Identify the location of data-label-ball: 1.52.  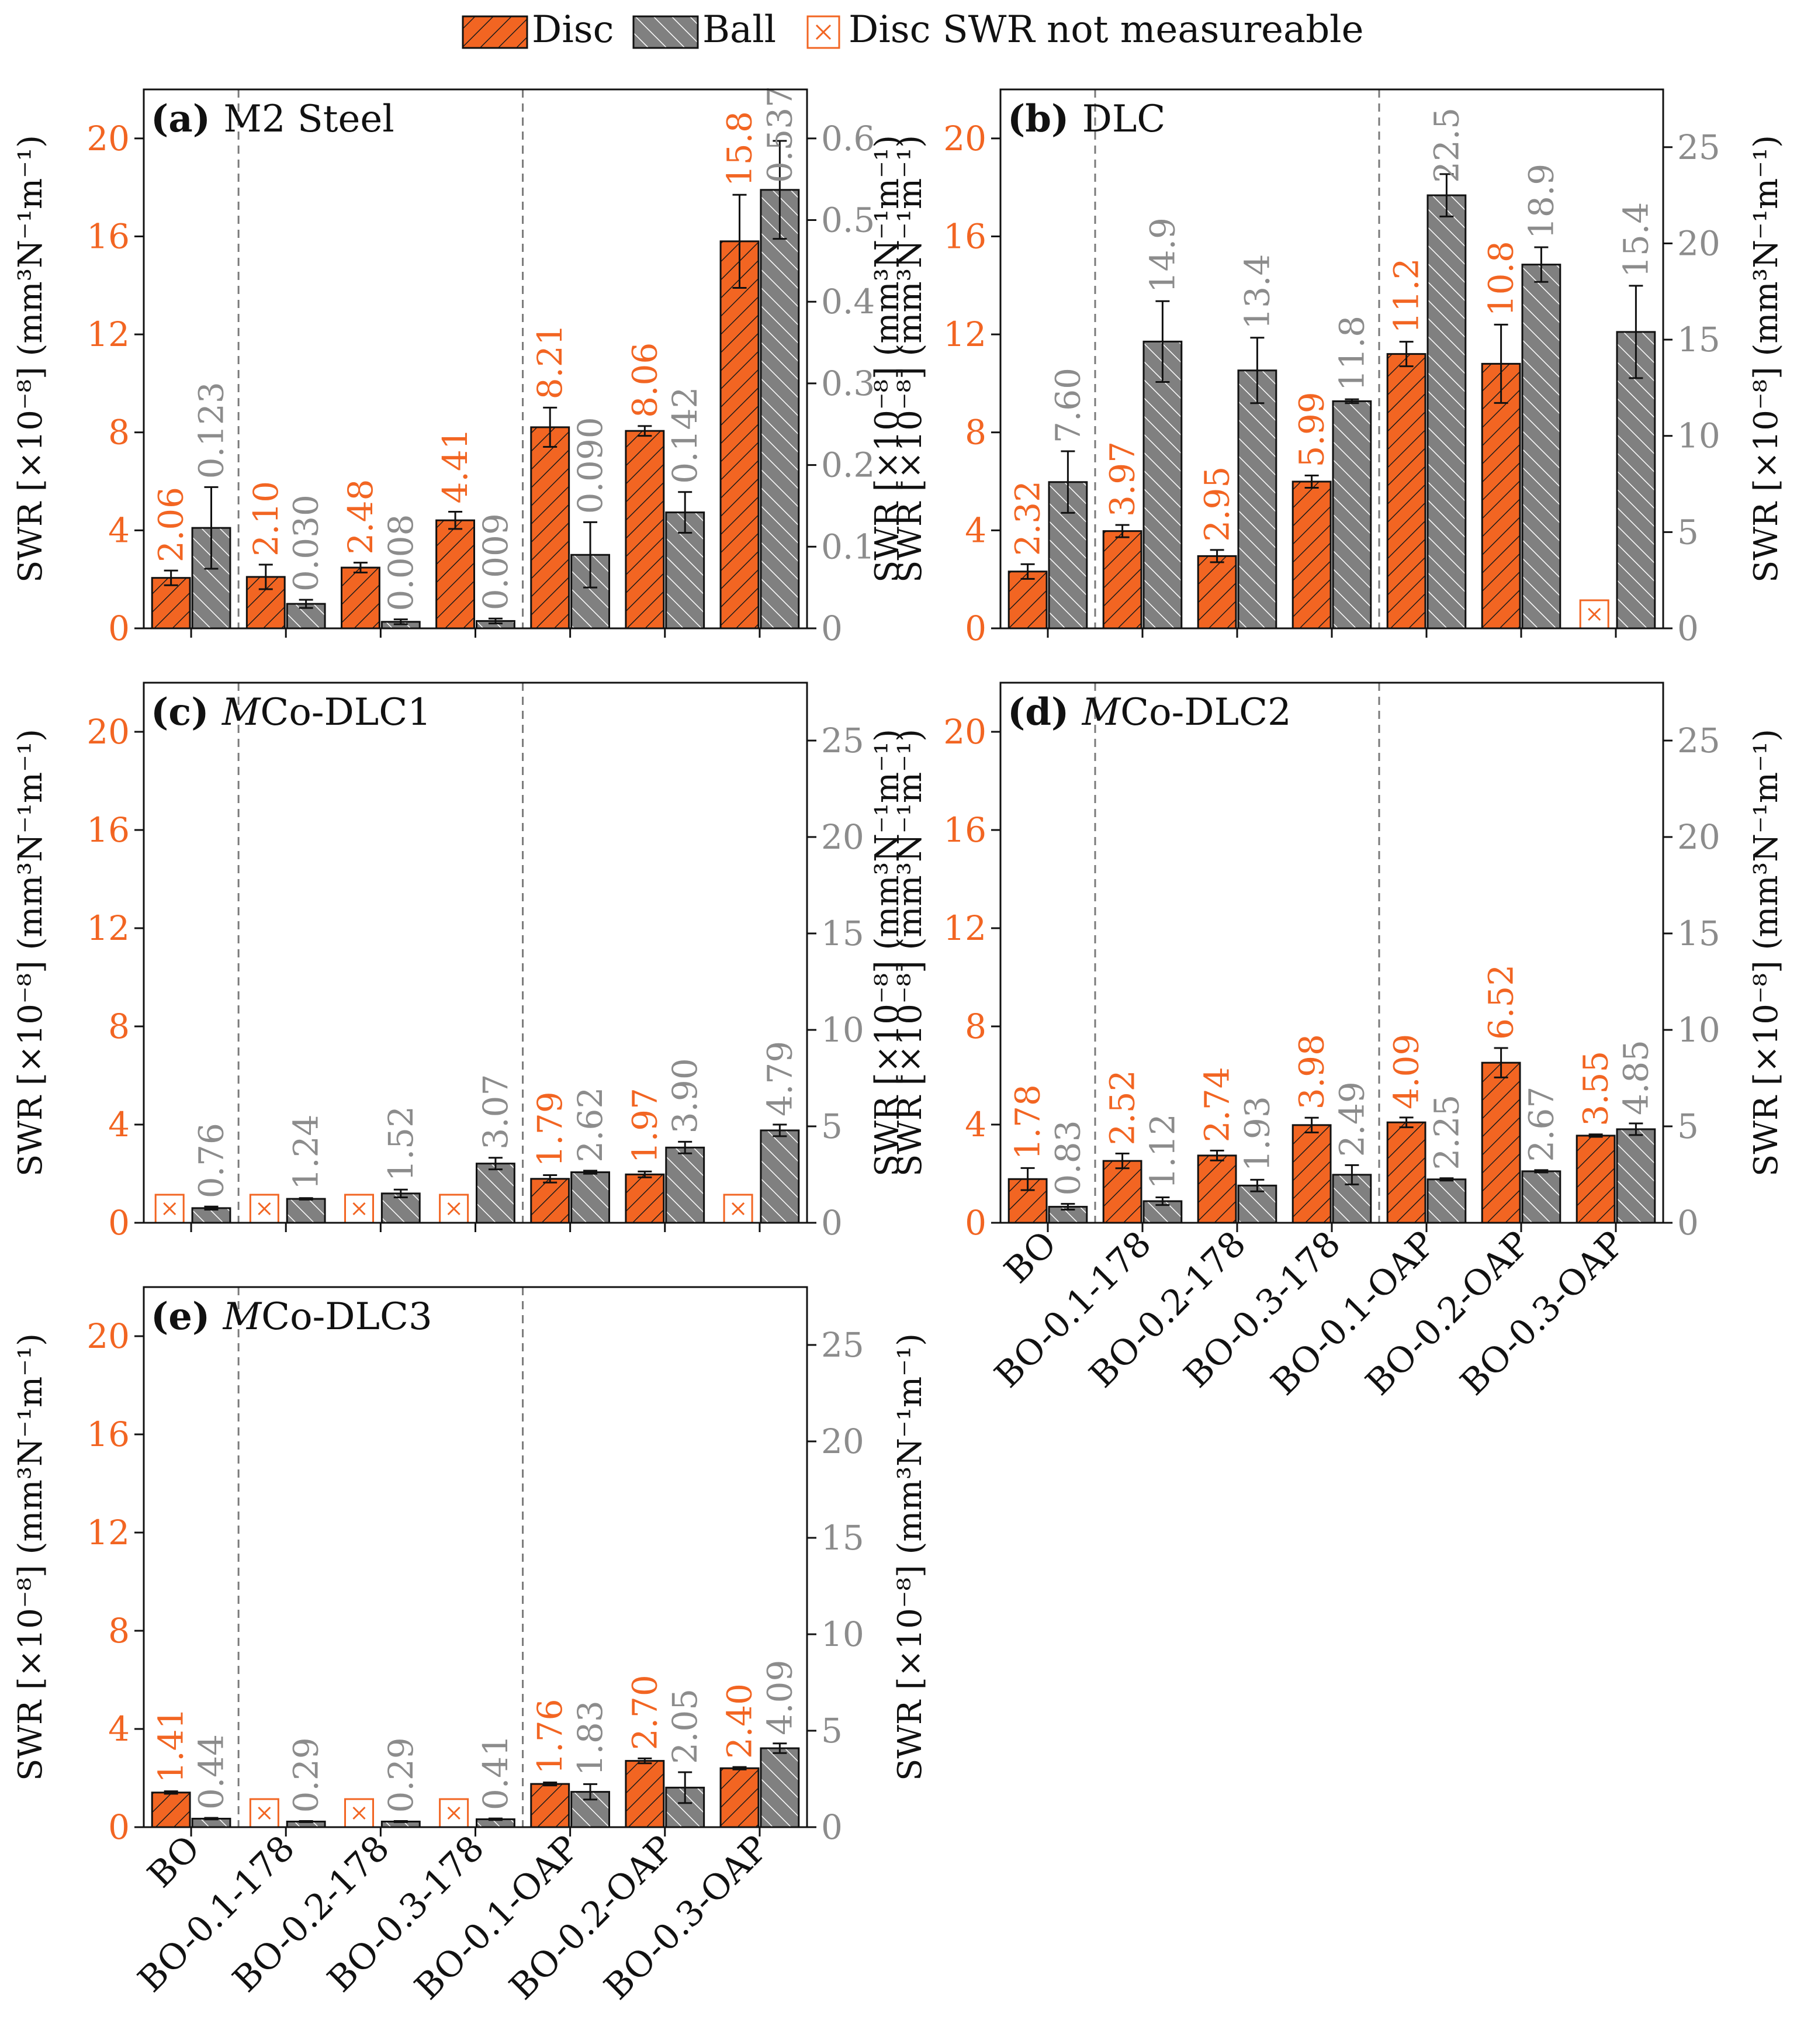
(401, 1143).